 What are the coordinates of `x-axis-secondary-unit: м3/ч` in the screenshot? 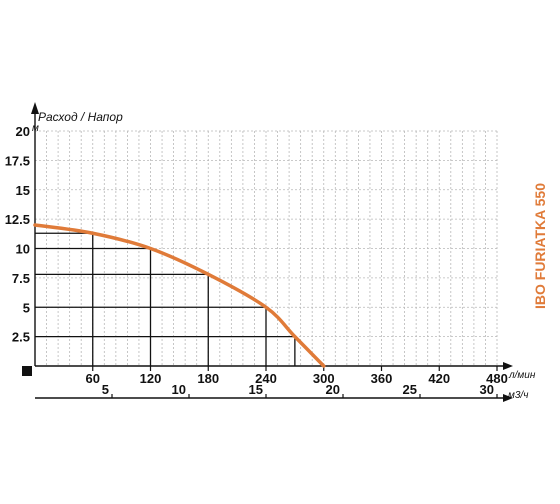 It's located at (518, 395).